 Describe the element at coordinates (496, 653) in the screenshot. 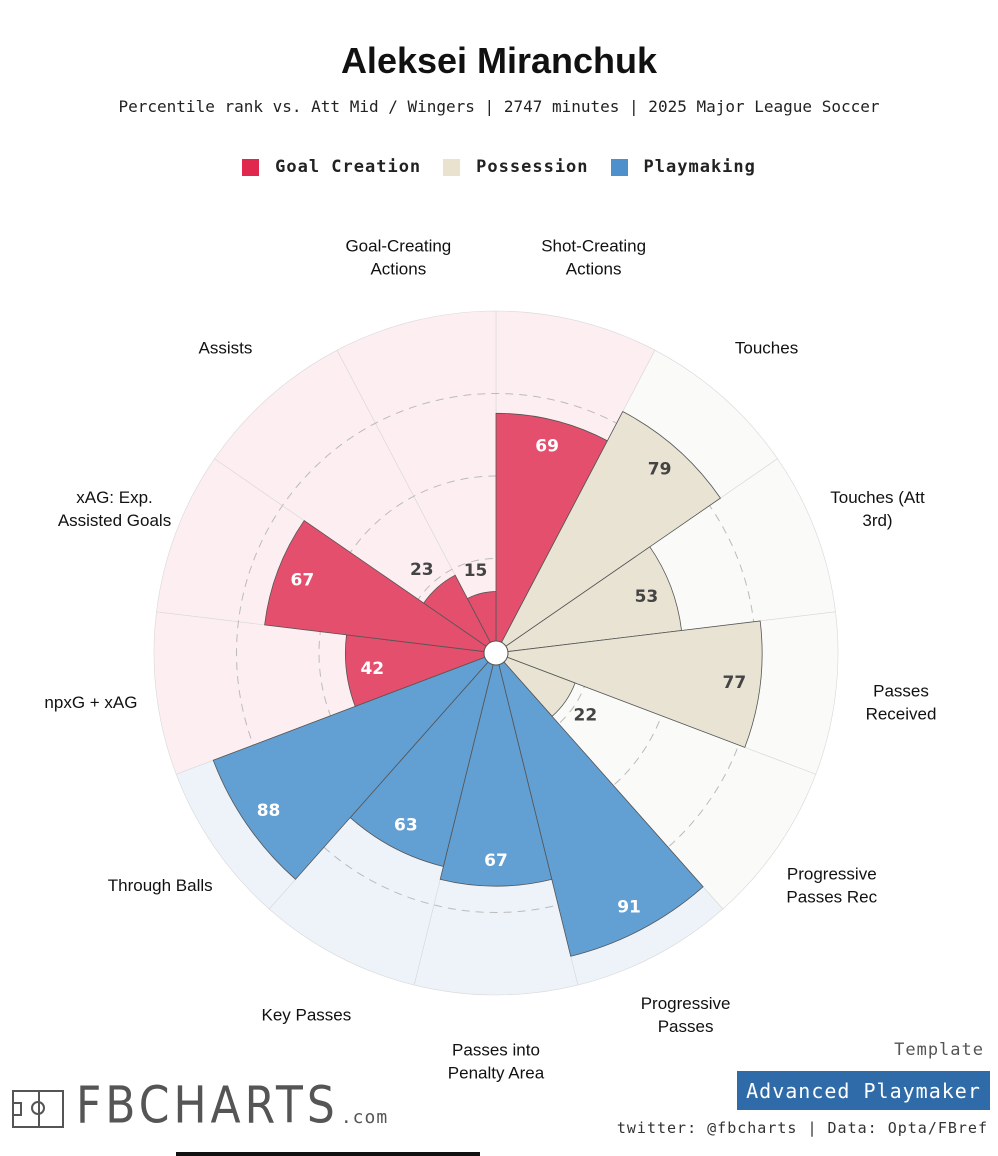

I see `center-hole` at that location.